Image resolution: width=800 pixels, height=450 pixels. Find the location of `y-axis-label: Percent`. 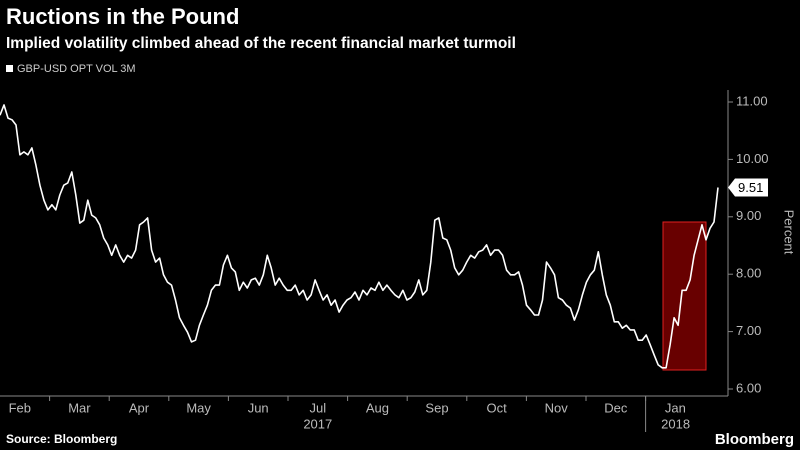

y-axis-label: Percent is located at coordinates (789, 232).